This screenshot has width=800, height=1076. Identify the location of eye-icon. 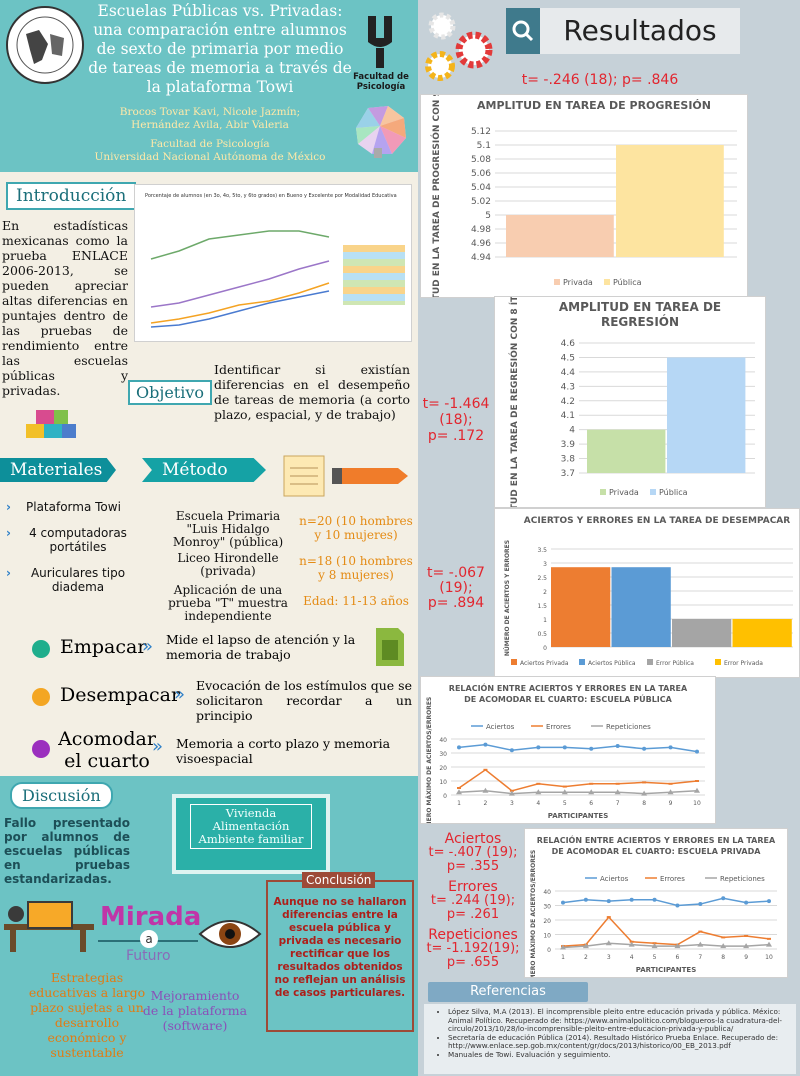
(230, 934).